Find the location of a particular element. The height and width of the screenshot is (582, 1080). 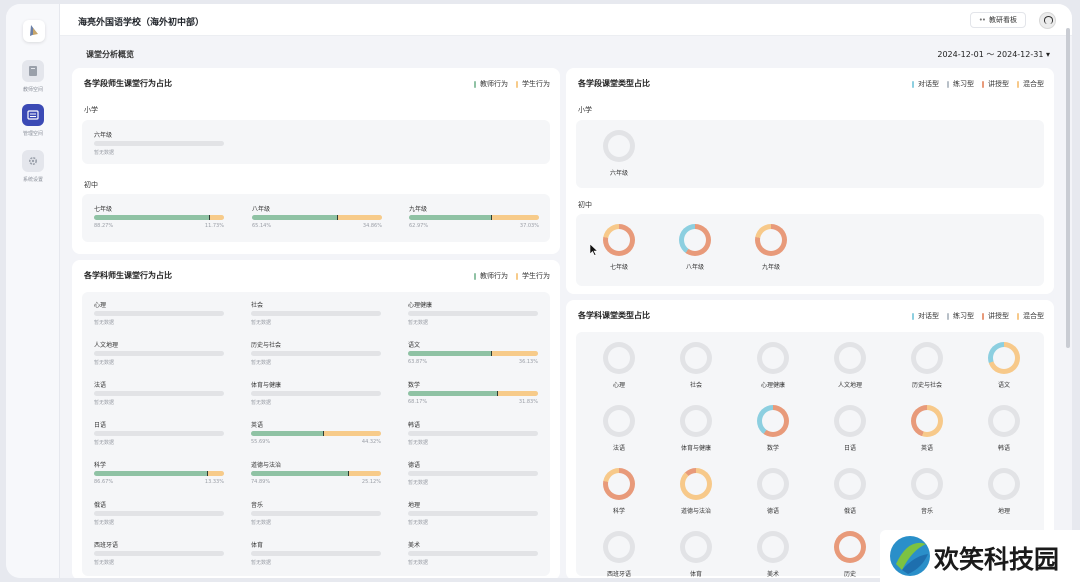

type-donut: 八年级 is located at coordinates (695, 247).